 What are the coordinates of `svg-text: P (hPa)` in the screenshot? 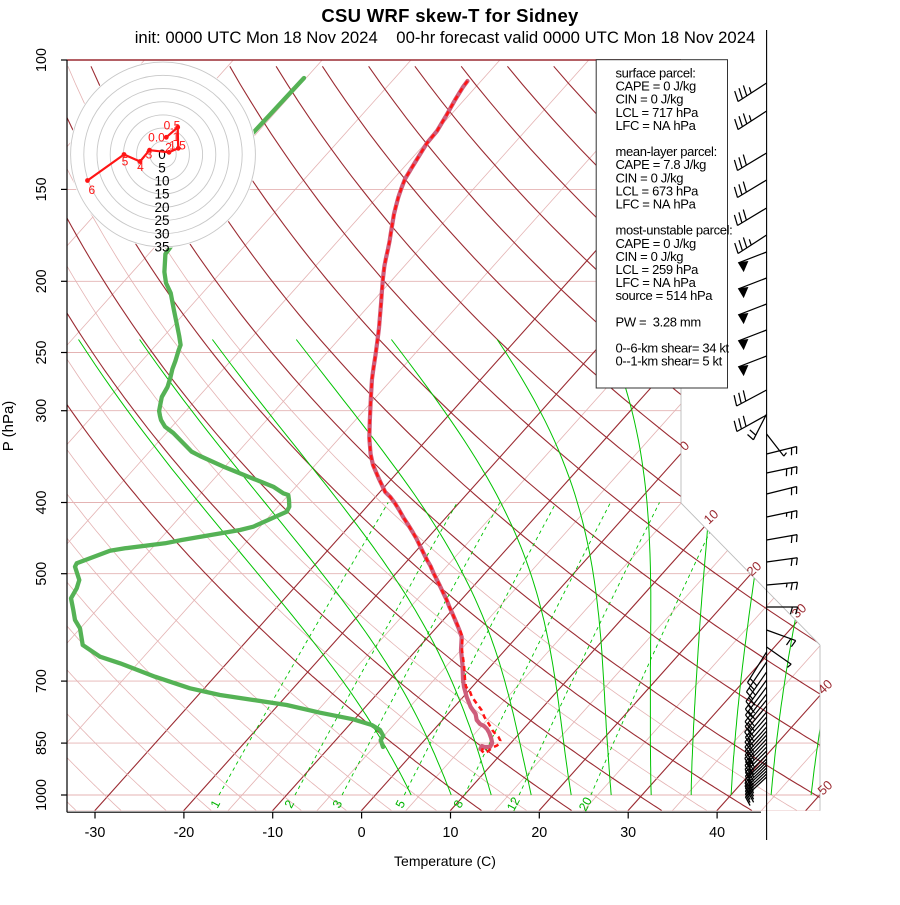 It's located at (8, 426).